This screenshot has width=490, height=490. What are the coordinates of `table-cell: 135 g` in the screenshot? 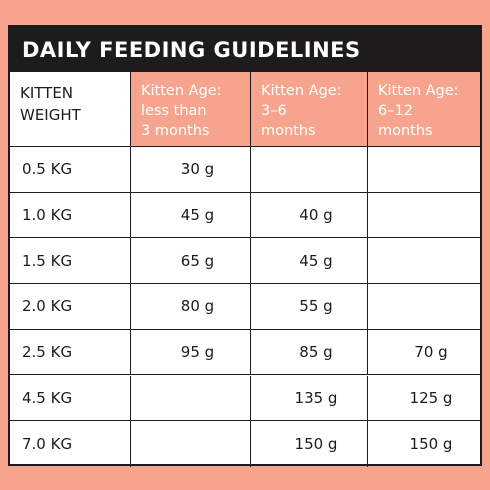 It's located at (309, 398).